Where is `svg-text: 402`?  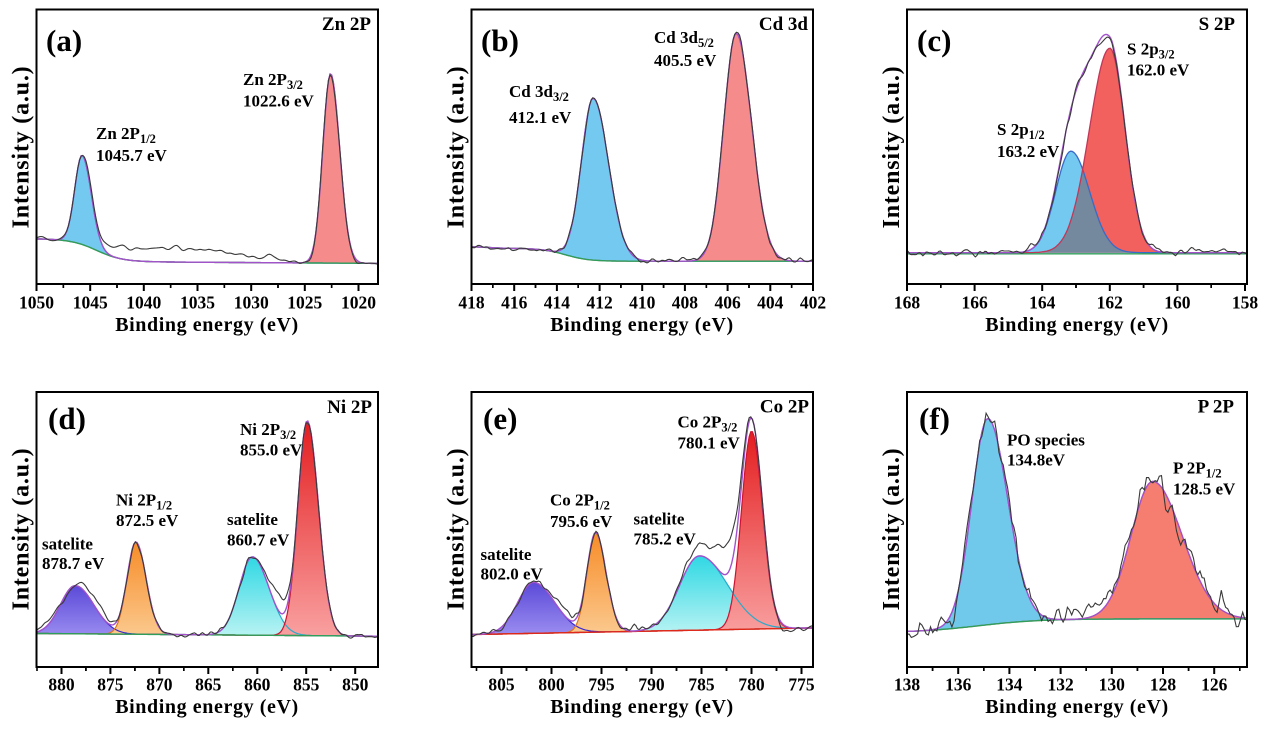
svg-text: 402 is located at coordinates (813, 303).